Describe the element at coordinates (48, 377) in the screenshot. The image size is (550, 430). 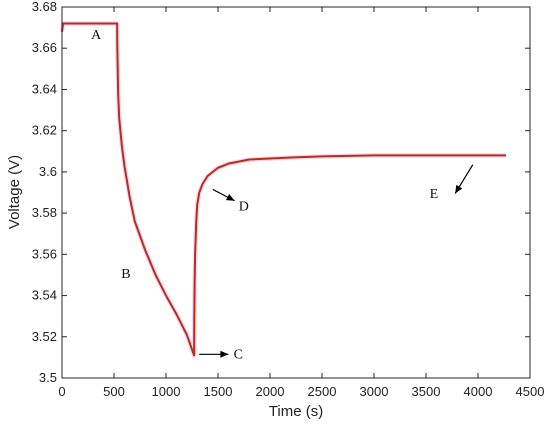
I see `y-tick-label: 3.5` at that location.